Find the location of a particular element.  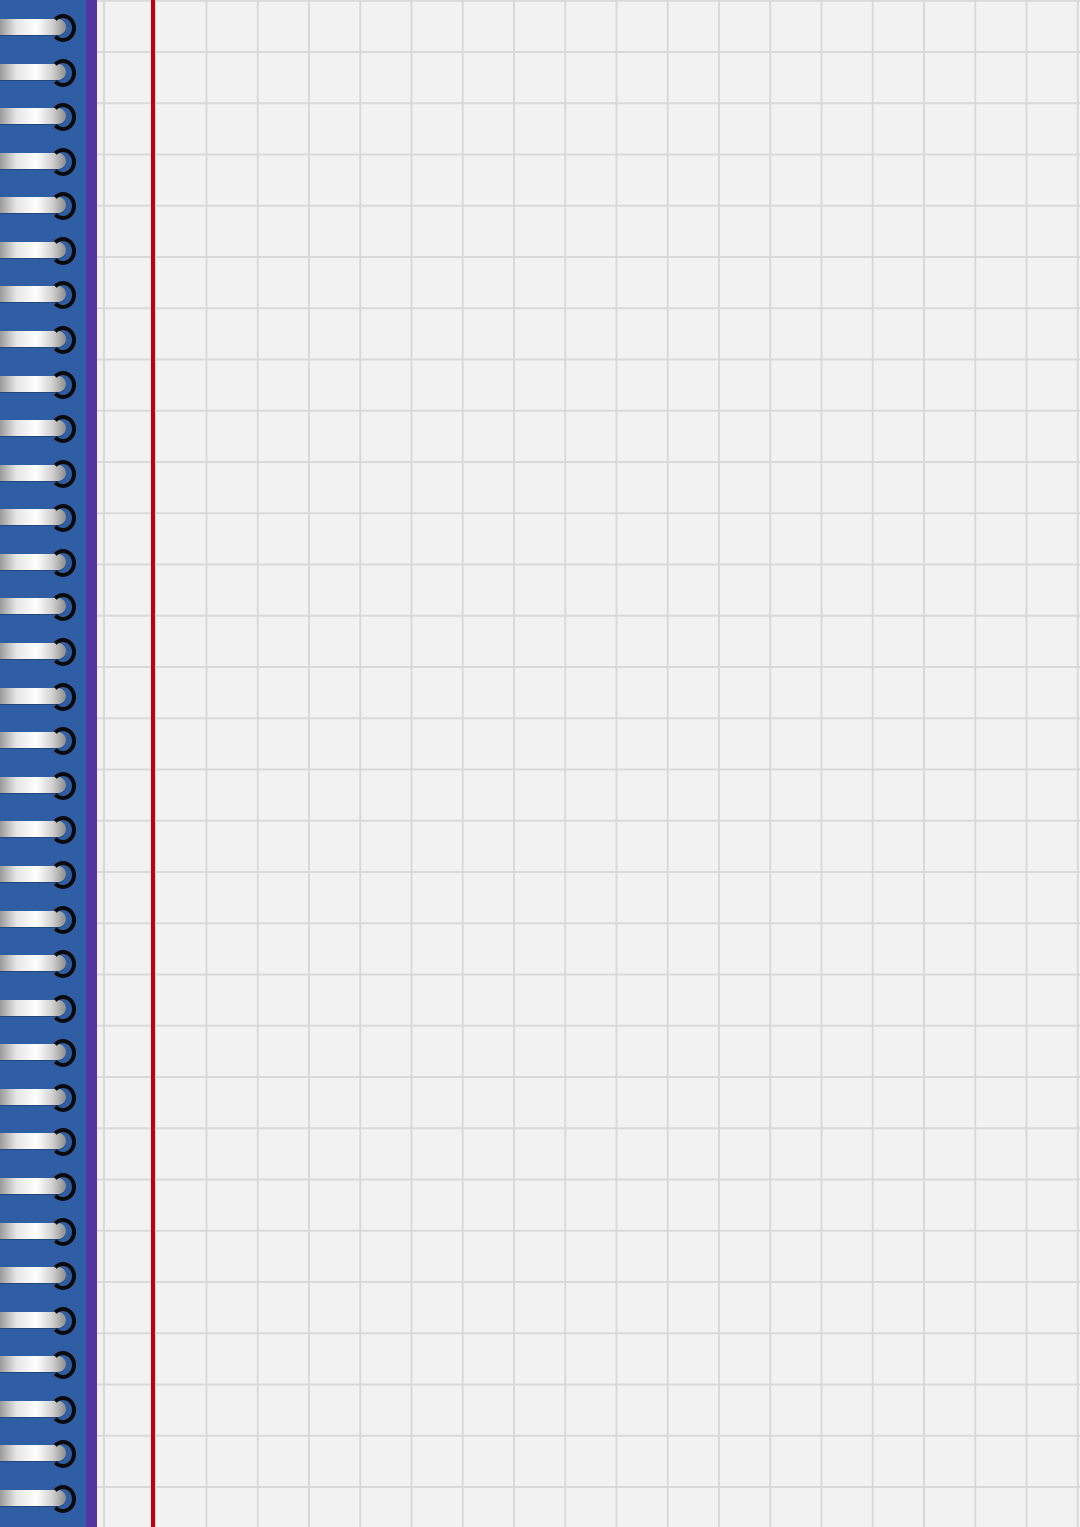

margin-line is located at coordinates (153, 763).